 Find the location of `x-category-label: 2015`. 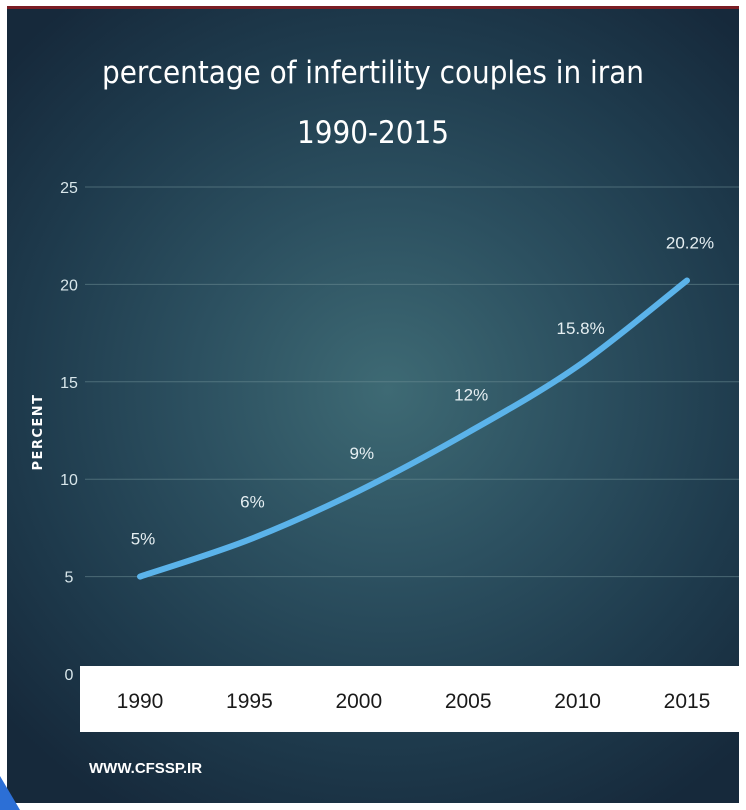

x-category-label: 2015 is located at coordinates (687, 701).